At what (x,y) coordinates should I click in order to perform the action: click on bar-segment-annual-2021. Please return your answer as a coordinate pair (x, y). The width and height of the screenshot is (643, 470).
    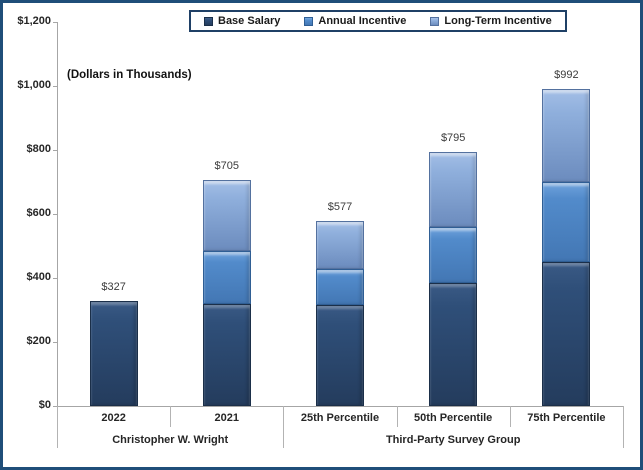
    Looking at the image, I should click on (226, 277).